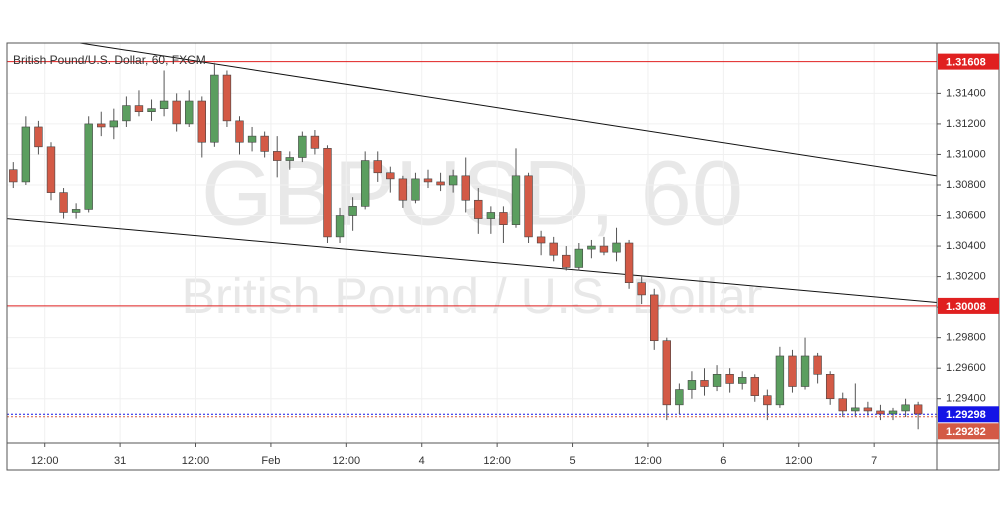 Image resolution: width=1002 pixels, height=508 pixels. Describe the element at coordinates (966, 93) in the screenshot. I see `y-tick-label: 1.31400` at that location.